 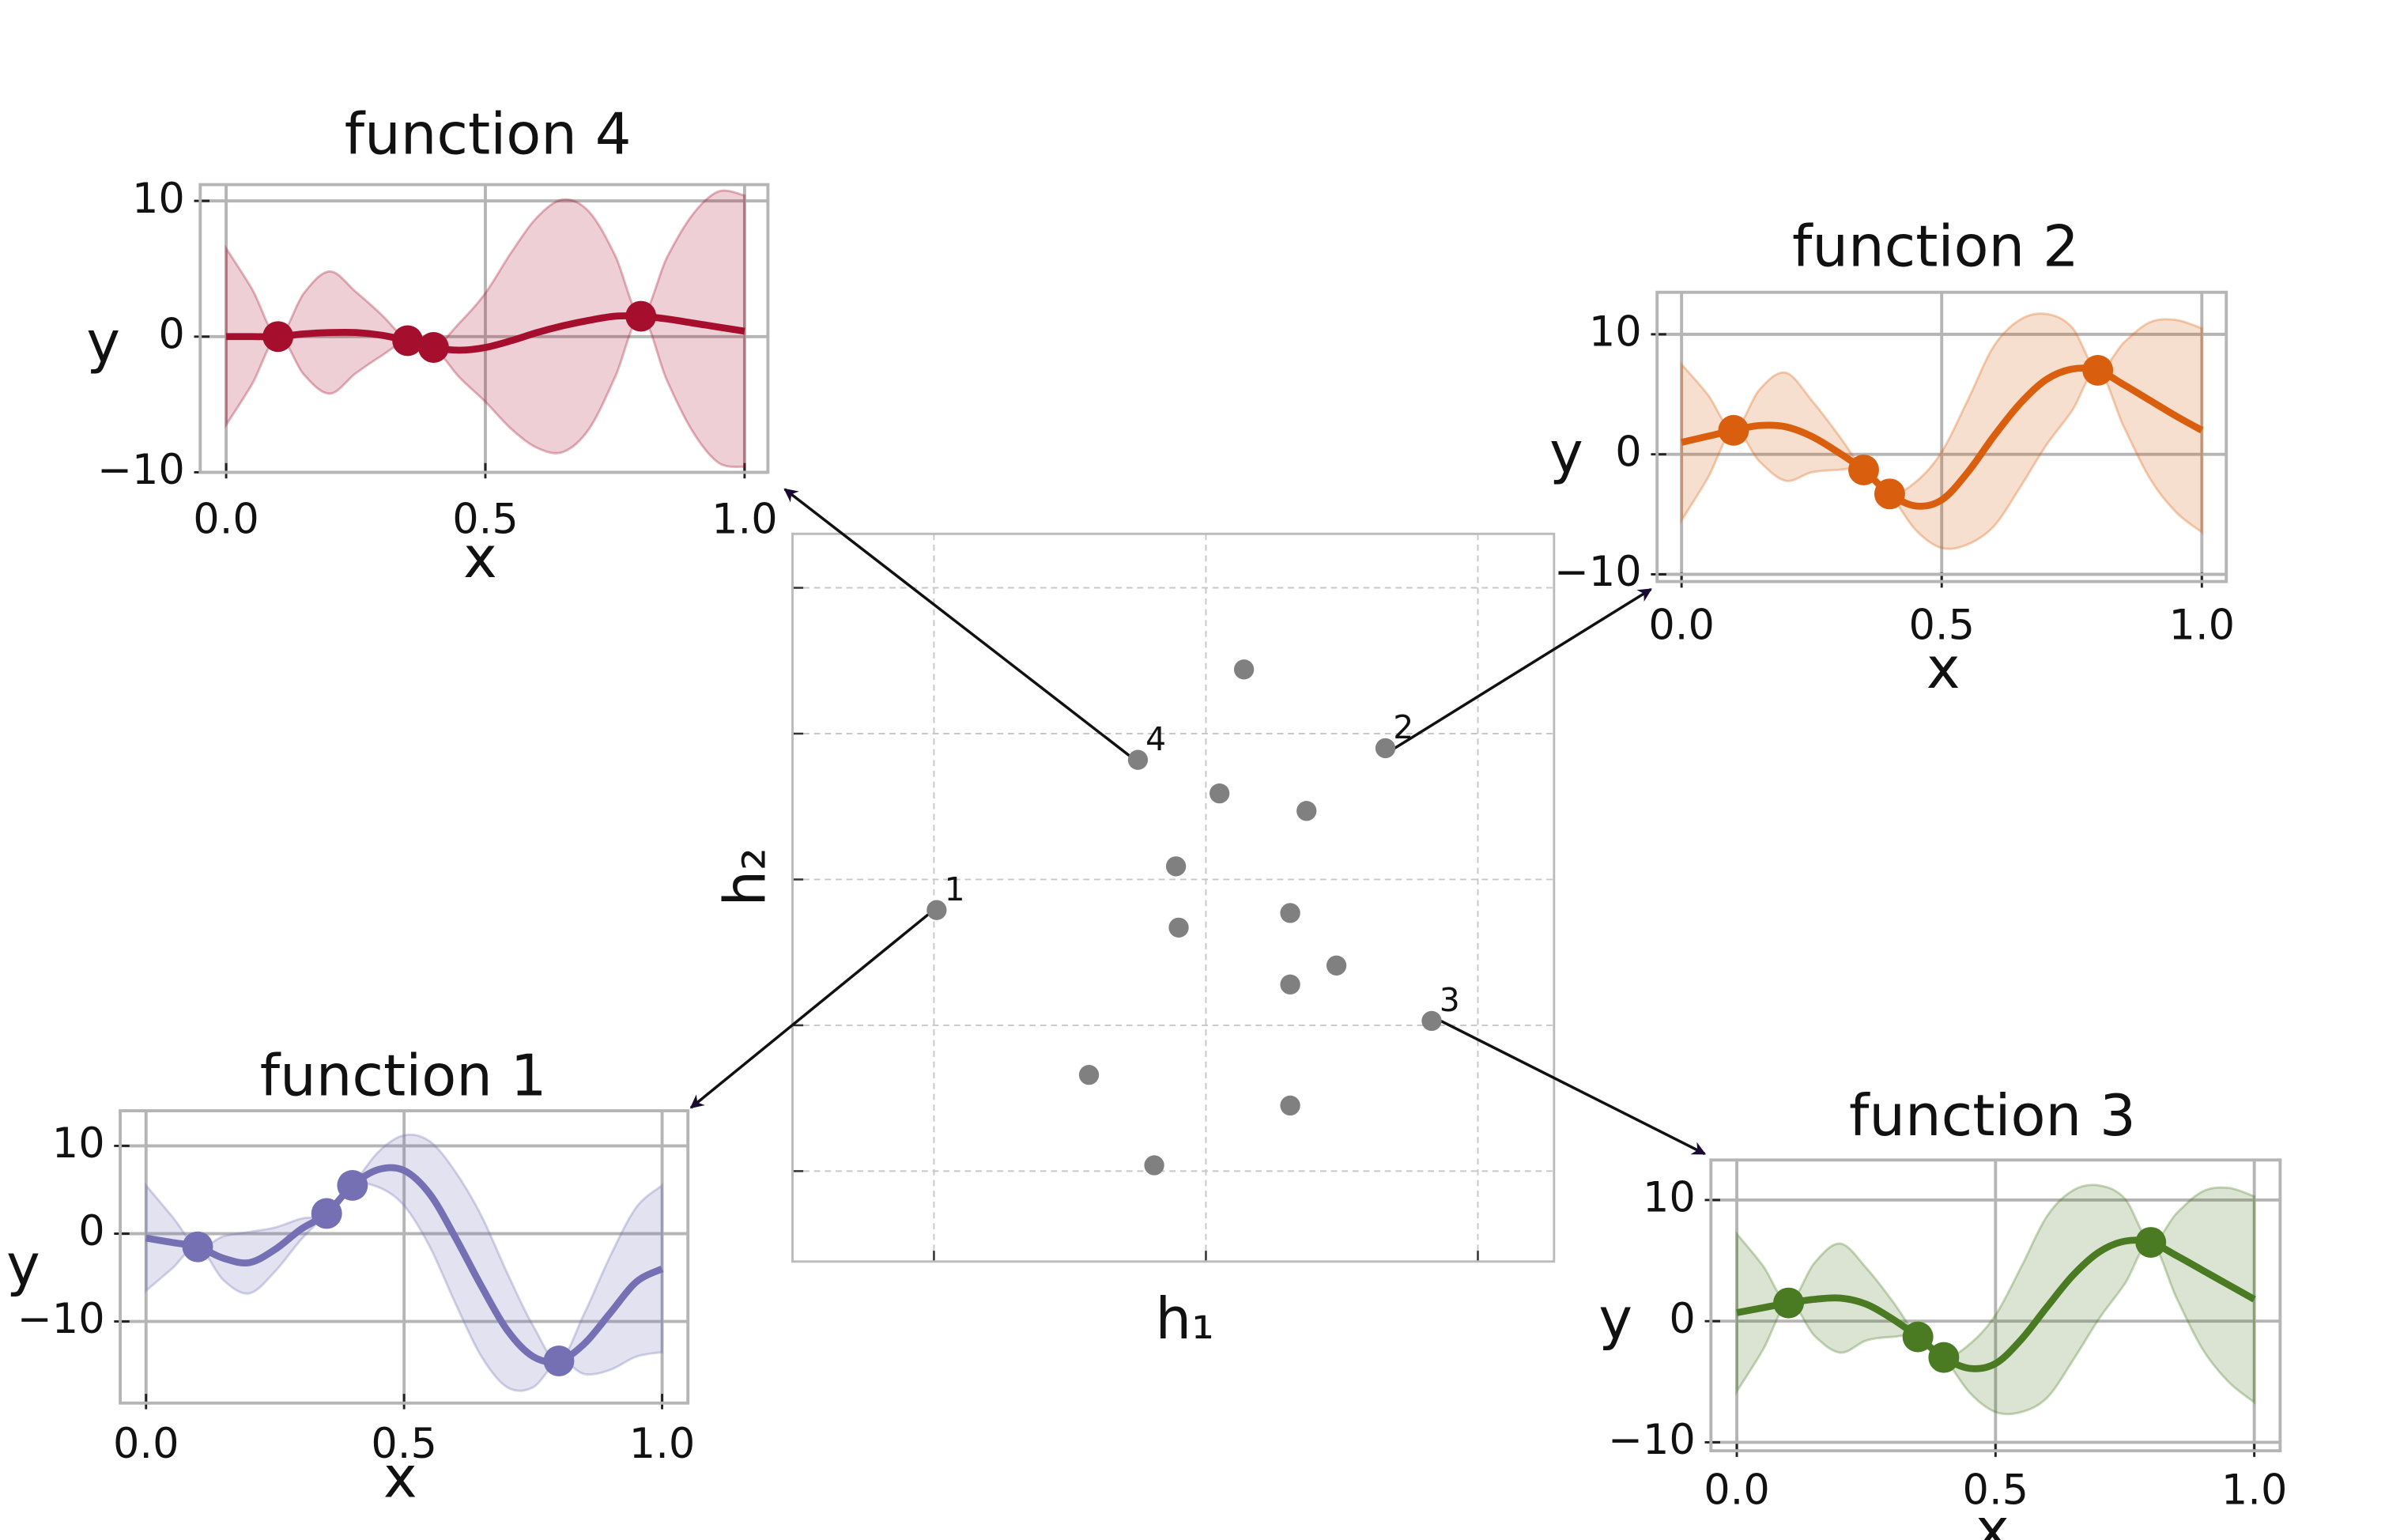 What do you see at coordinates (489, 134) in the screenshot?
I see `chart-title: function 4` at bounding box center [489, 134].